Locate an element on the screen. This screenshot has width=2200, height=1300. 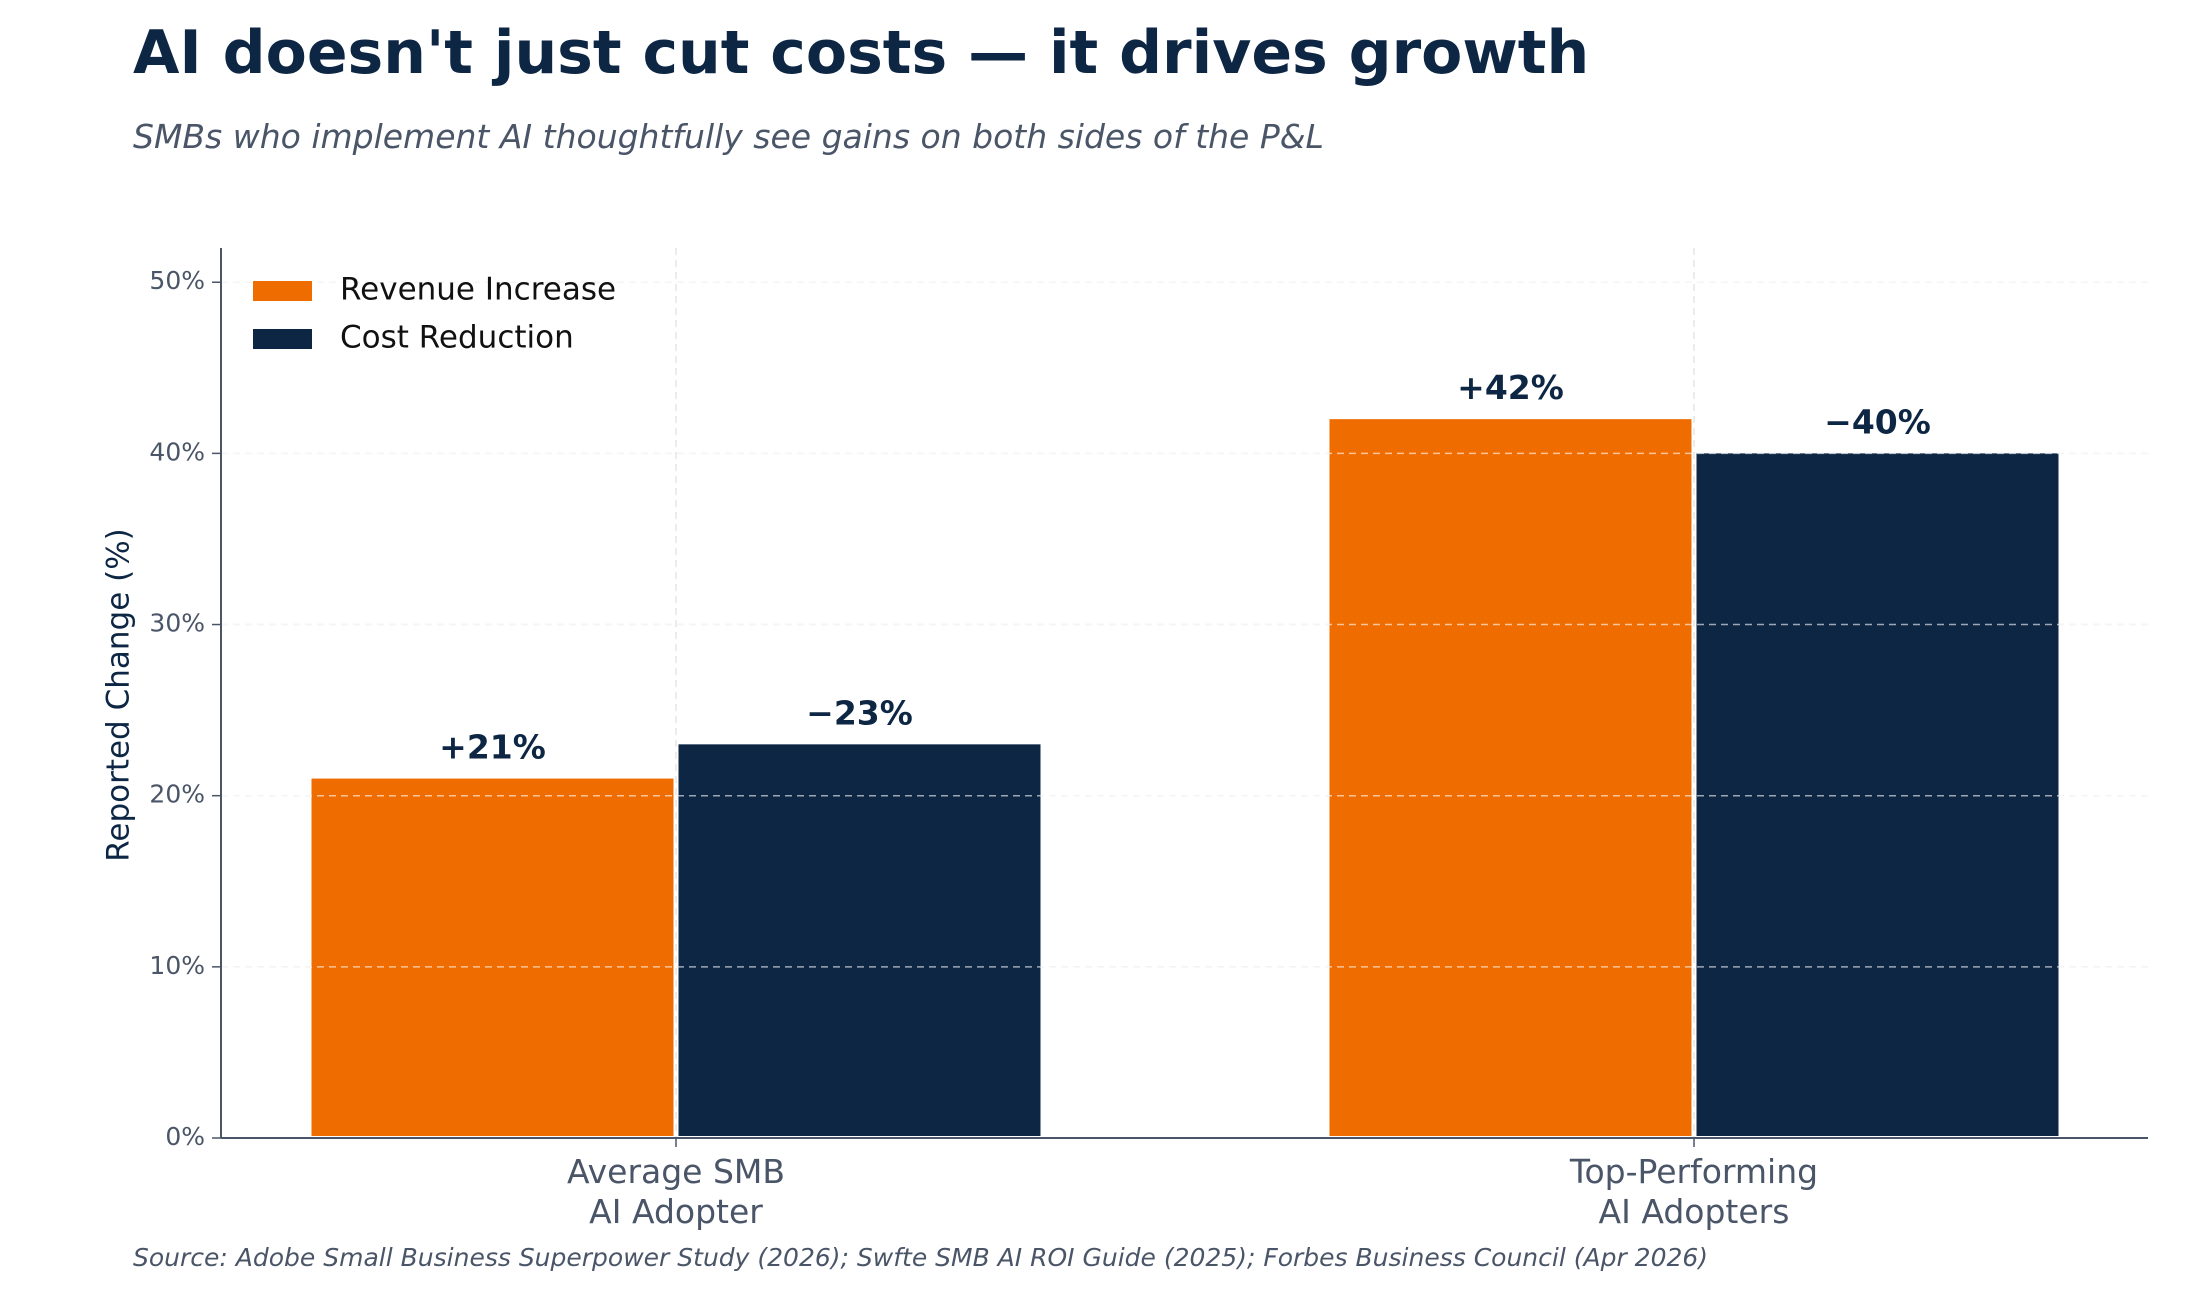
bar-value-label: −40% is located at coordinates (1877, 421).